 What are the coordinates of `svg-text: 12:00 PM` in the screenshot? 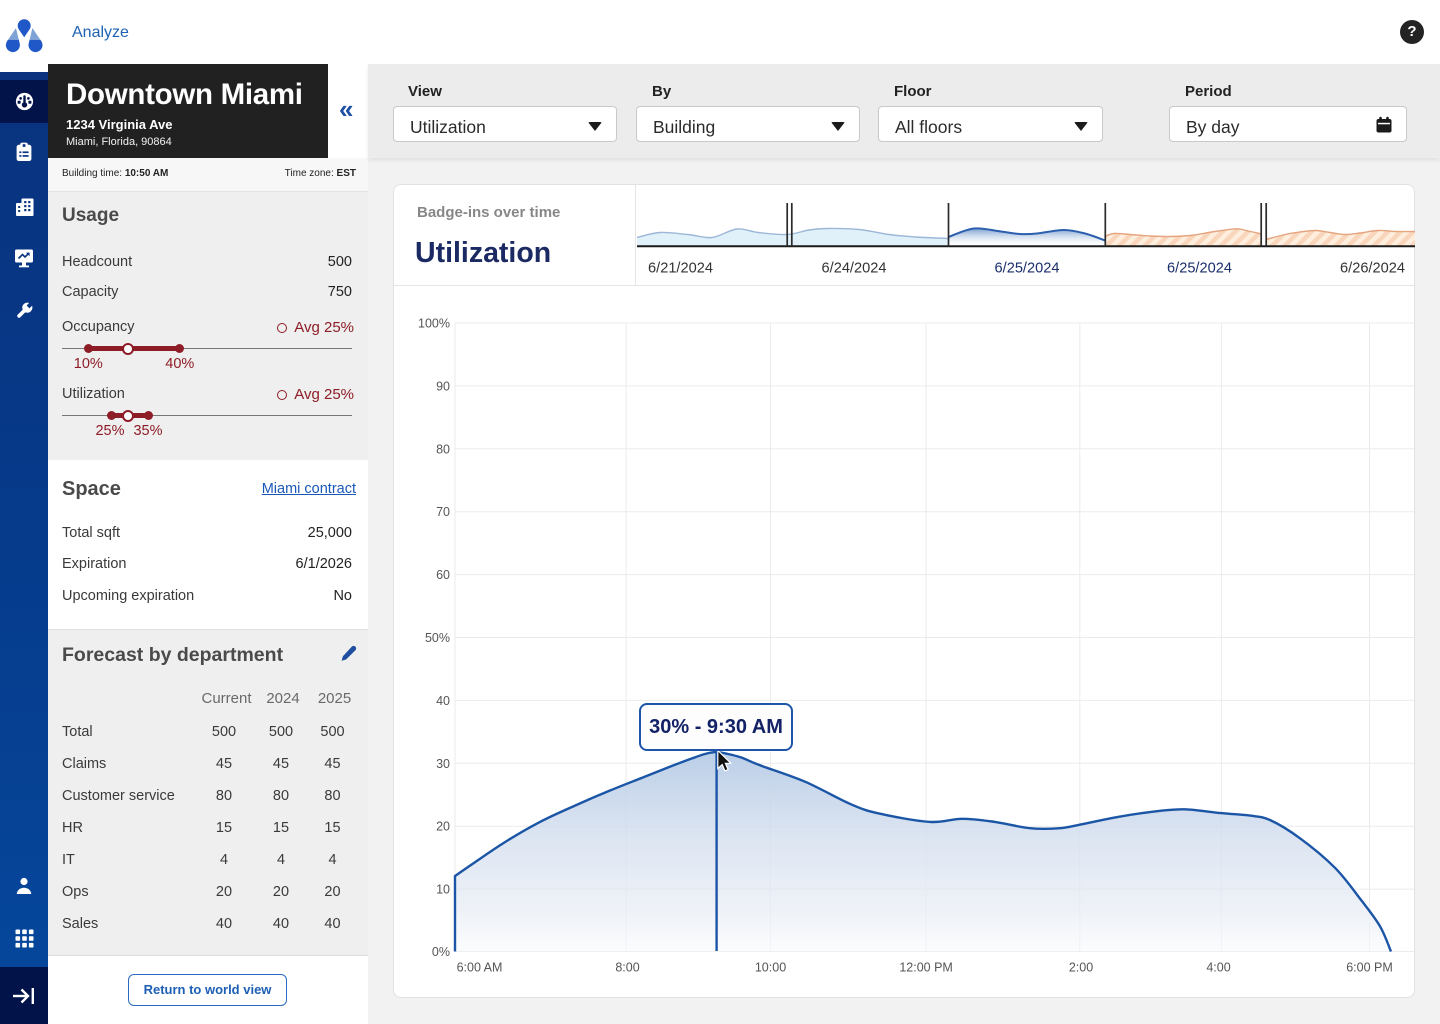 It's located at (926, 968).